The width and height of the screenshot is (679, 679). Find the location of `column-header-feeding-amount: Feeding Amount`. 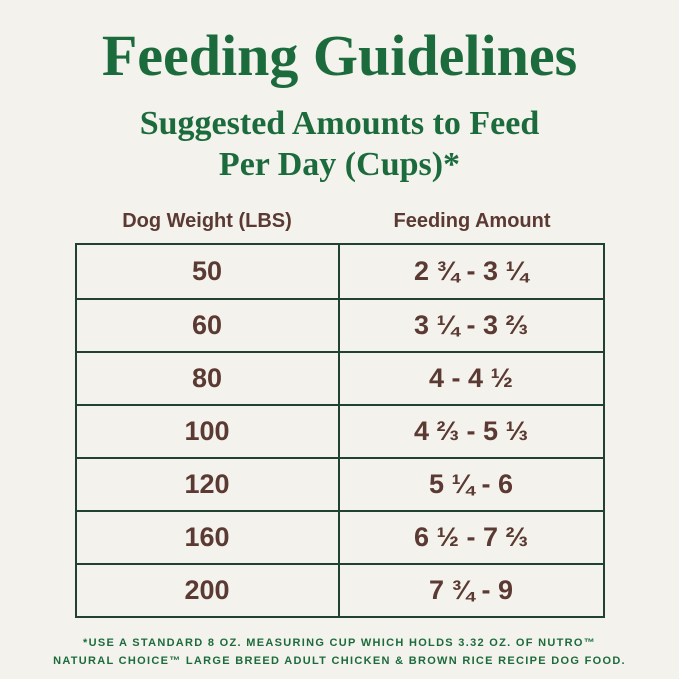

column-header-feeding-amount: Feeding Amount is located at coordinates (472, 220).